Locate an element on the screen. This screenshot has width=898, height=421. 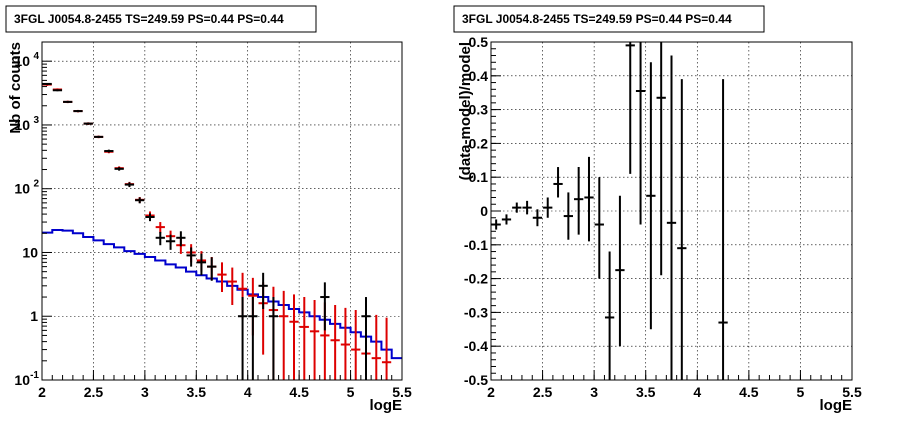
y-tick-label: 0.5 is located at coordinates (479, 42).